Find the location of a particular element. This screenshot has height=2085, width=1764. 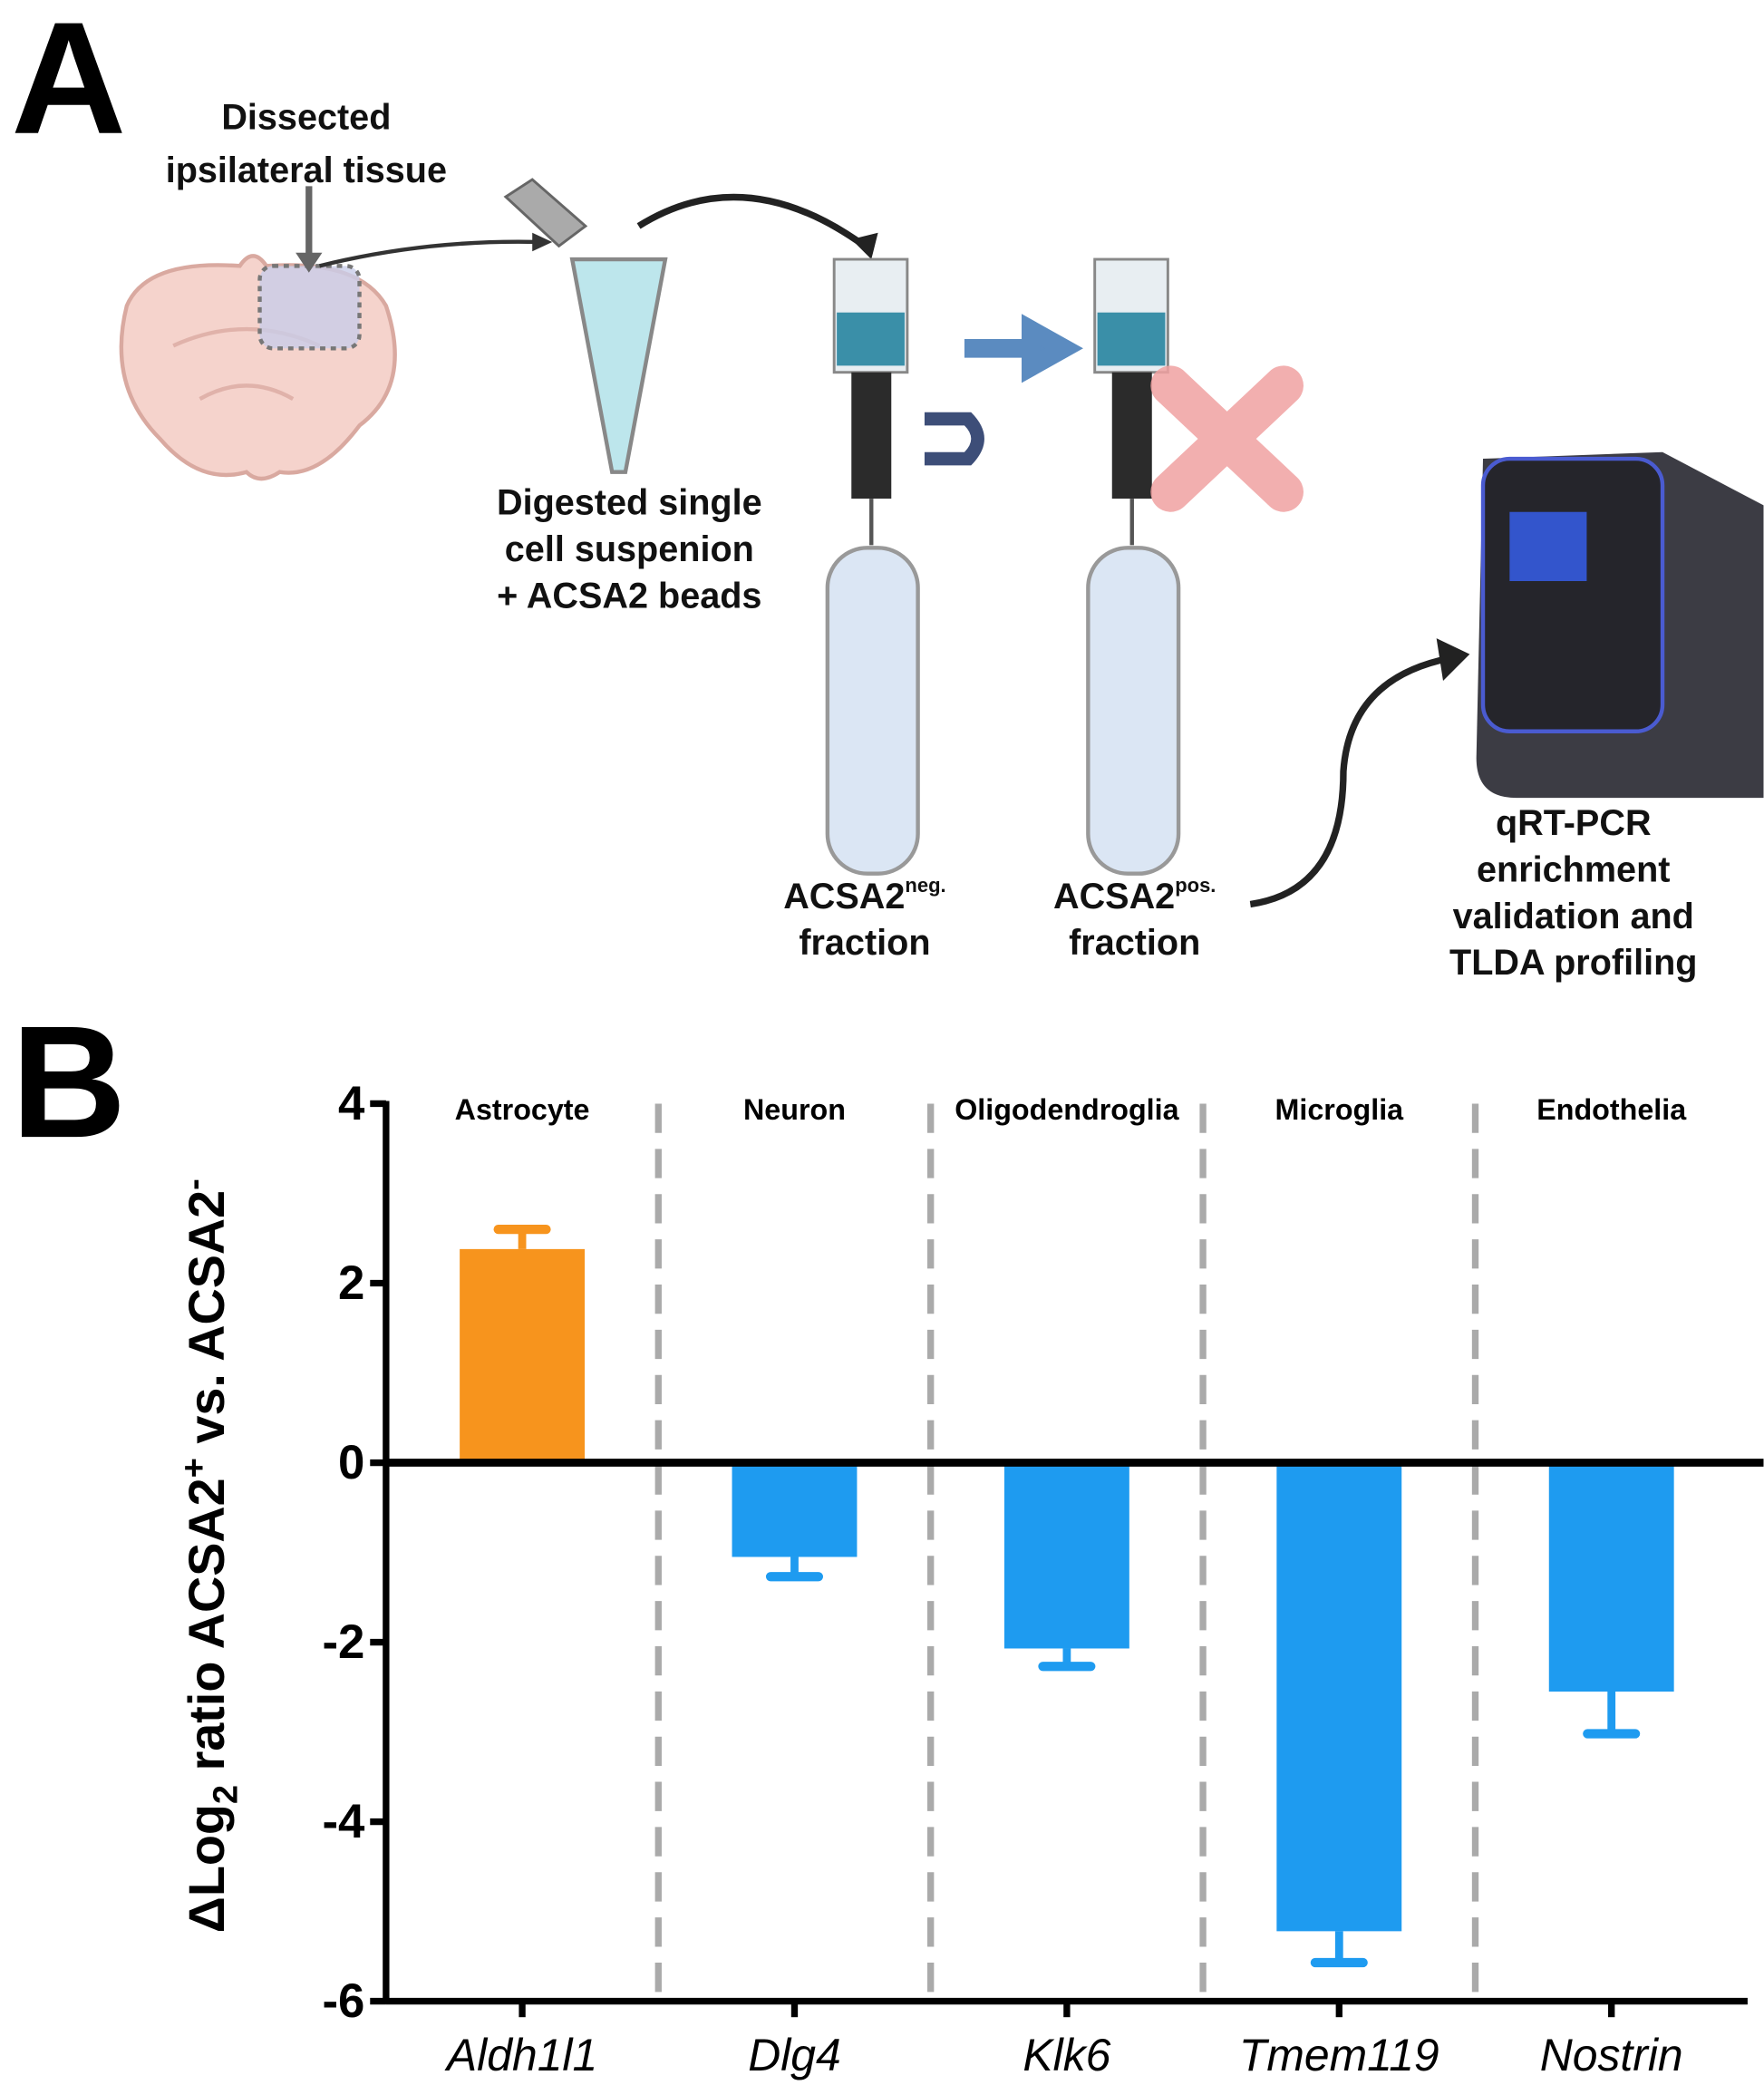

tissue-label: ipsilateral tissue is located at coordinates (307, 170).